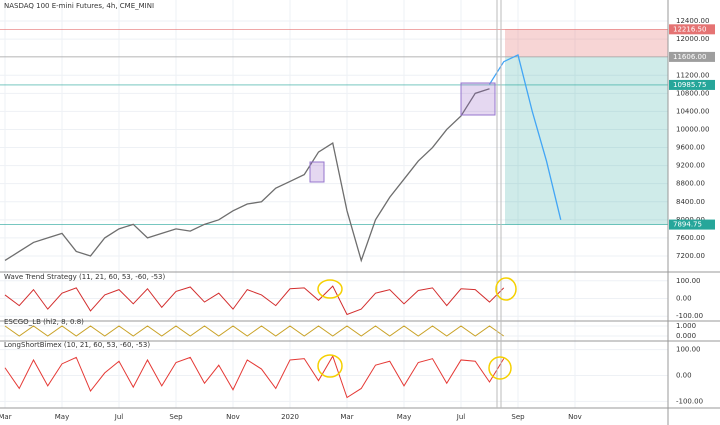 Image resolution: width=720 pixels, height=425 pixels. What do you see at coordinates (690, 238) in the screenshot?
I see `y-tick-label: 7600.00` at bounding box center [690, 238].